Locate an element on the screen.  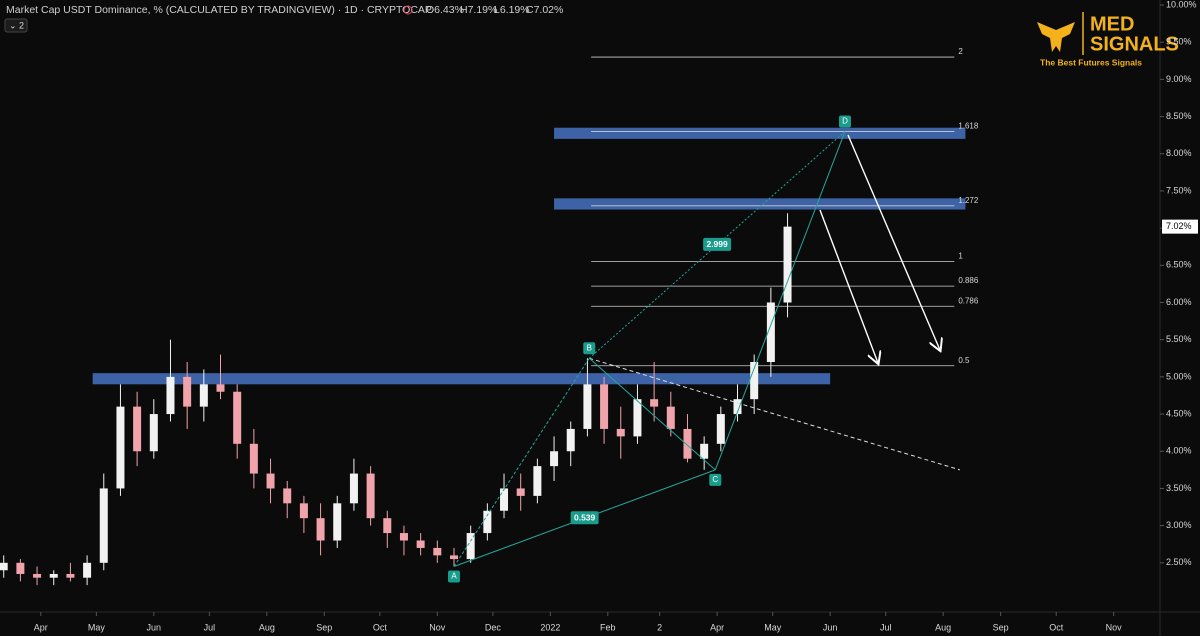
ohlc-open: O6.43% is located at coordinates (445, 10).